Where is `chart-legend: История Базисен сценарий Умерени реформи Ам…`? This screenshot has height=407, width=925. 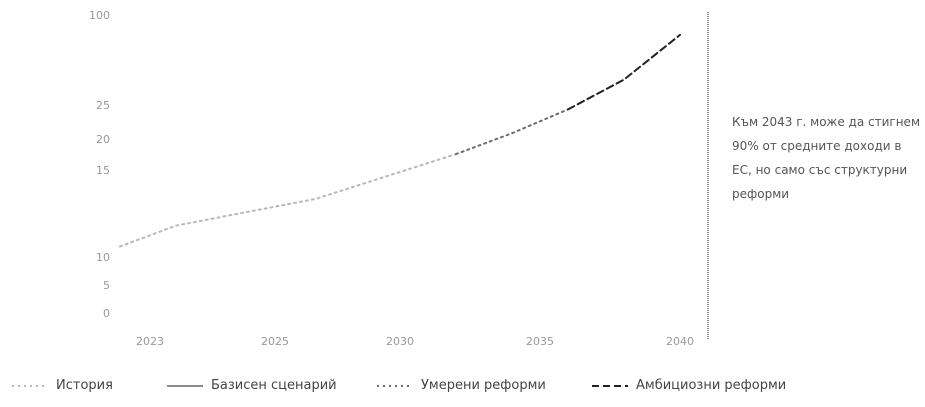
chart-legend: История Базисен сценарий Умерени реформи Ам… is located at coordinates (462, 389).